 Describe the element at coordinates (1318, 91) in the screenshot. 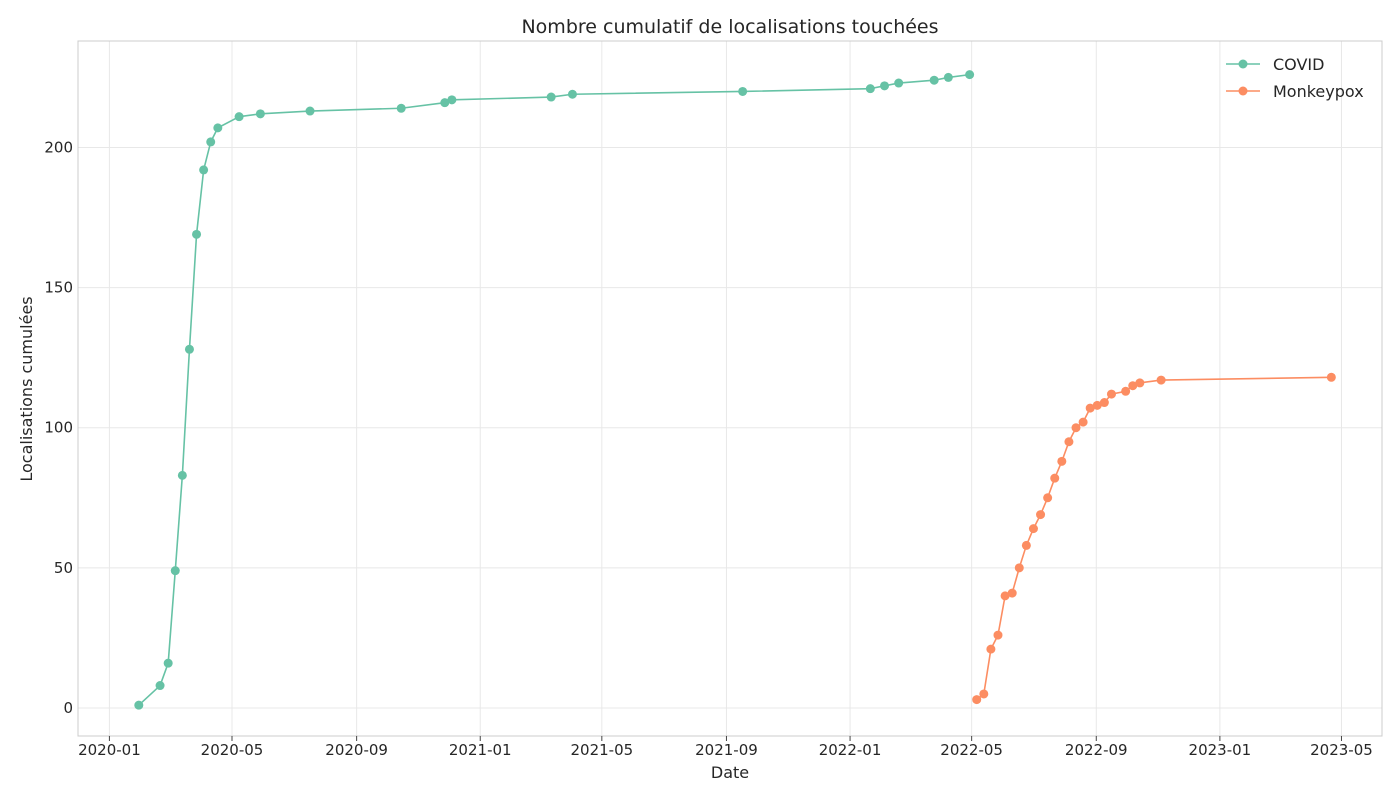

I see `legend-label: Monkeypox` at that location.